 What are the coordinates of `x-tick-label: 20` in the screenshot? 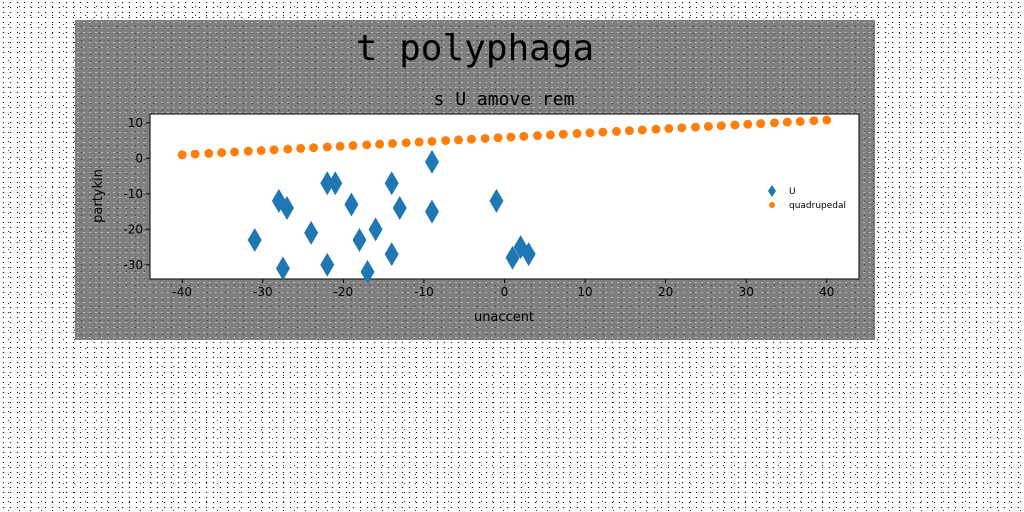 It's located at (665, 292).